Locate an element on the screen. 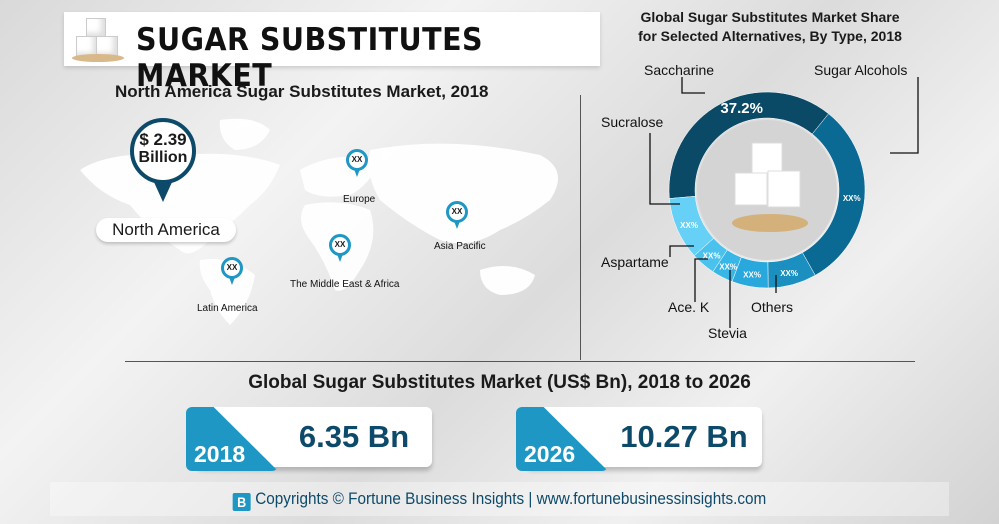  label-stevia: Stevia is located at coordinates (727, 333).